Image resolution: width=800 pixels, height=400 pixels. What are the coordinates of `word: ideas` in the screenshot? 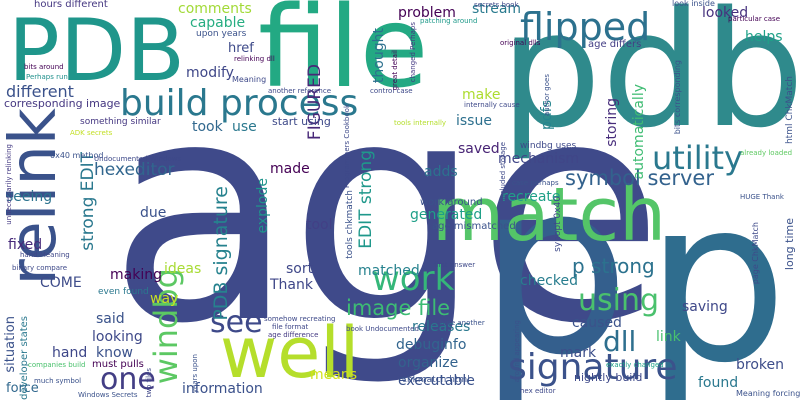 It's located at (183, 269).